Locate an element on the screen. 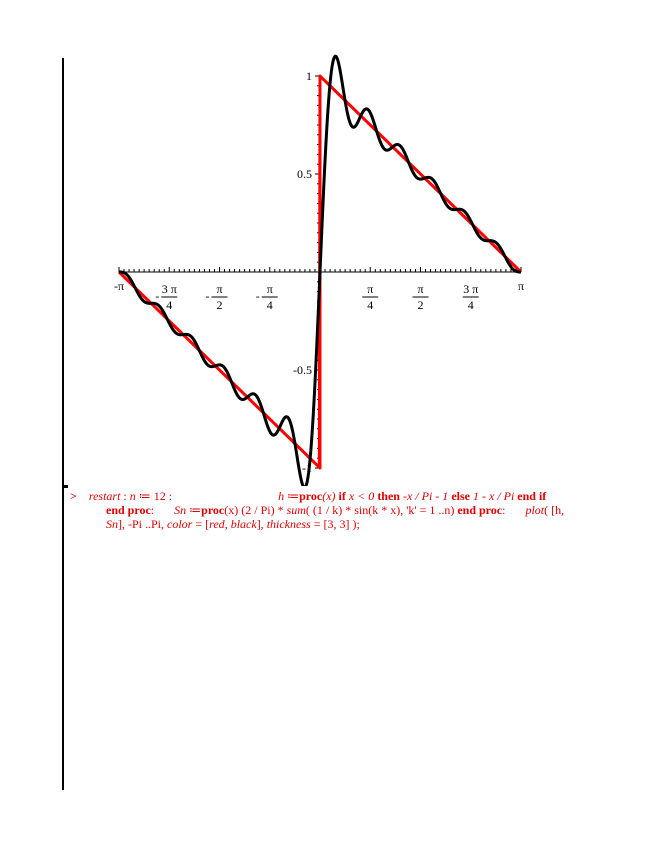 The height and width of the screenshot is (848, 655). x-tick-label: π2 is located at coordinates (420, 297).